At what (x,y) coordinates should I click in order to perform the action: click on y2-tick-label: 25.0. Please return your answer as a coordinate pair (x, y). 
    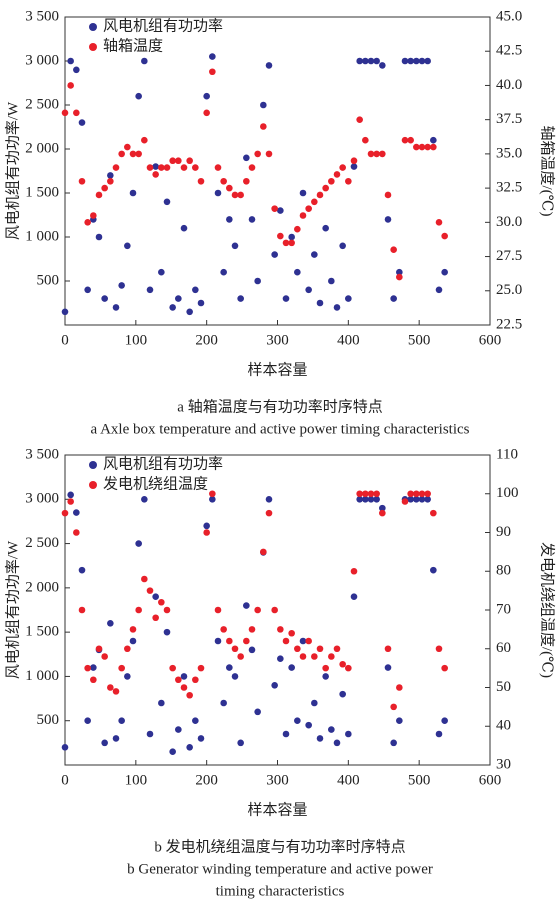
    Looking at the image, I should click on (509, 290).